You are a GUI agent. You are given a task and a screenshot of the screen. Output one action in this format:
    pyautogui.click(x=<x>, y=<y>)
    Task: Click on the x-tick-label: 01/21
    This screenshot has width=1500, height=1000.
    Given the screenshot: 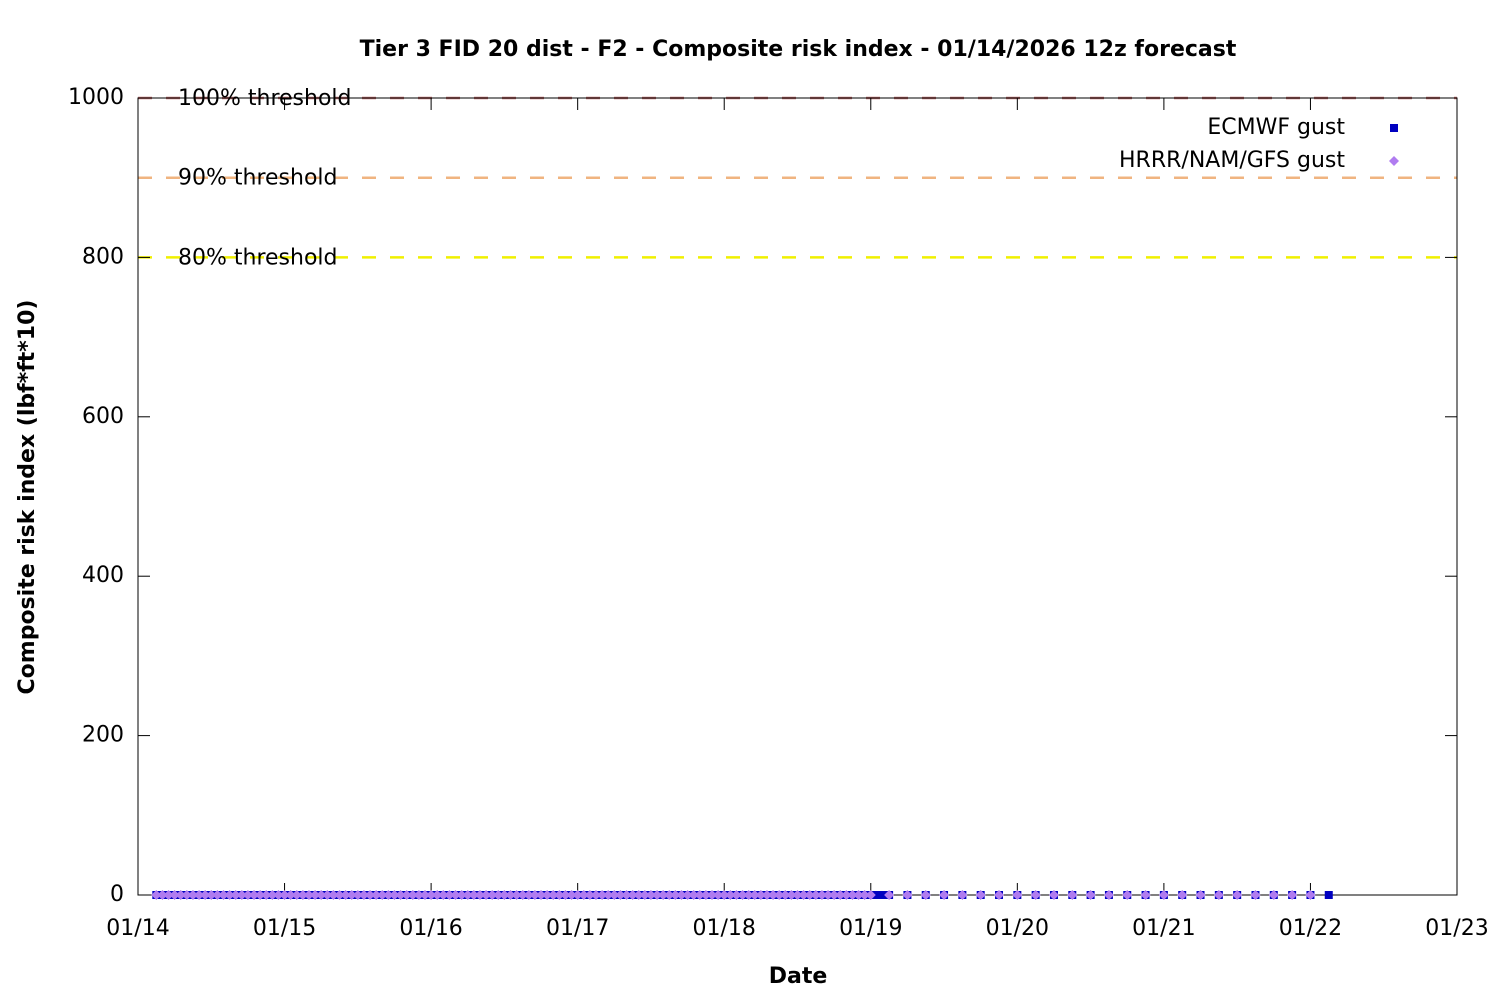 What is the action you would take?
    pyautogui.click(x=1163, y=928)
    